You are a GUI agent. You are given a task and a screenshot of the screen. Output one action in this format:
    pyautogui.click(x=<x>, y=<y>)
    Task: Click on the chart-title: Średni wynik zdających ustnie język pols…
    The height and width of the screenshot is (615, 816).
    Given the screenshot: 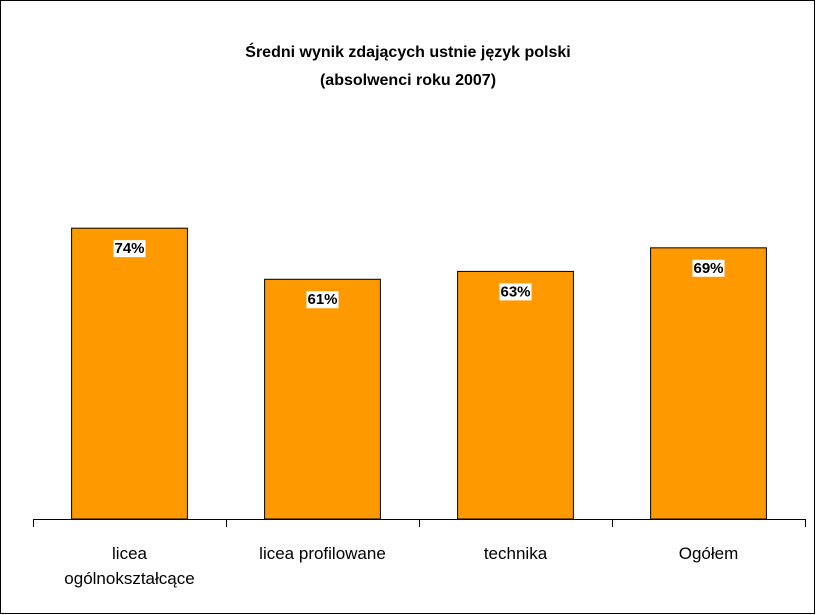 What is the action you would take?
    pyautogui.click(x=407, y=51)
    